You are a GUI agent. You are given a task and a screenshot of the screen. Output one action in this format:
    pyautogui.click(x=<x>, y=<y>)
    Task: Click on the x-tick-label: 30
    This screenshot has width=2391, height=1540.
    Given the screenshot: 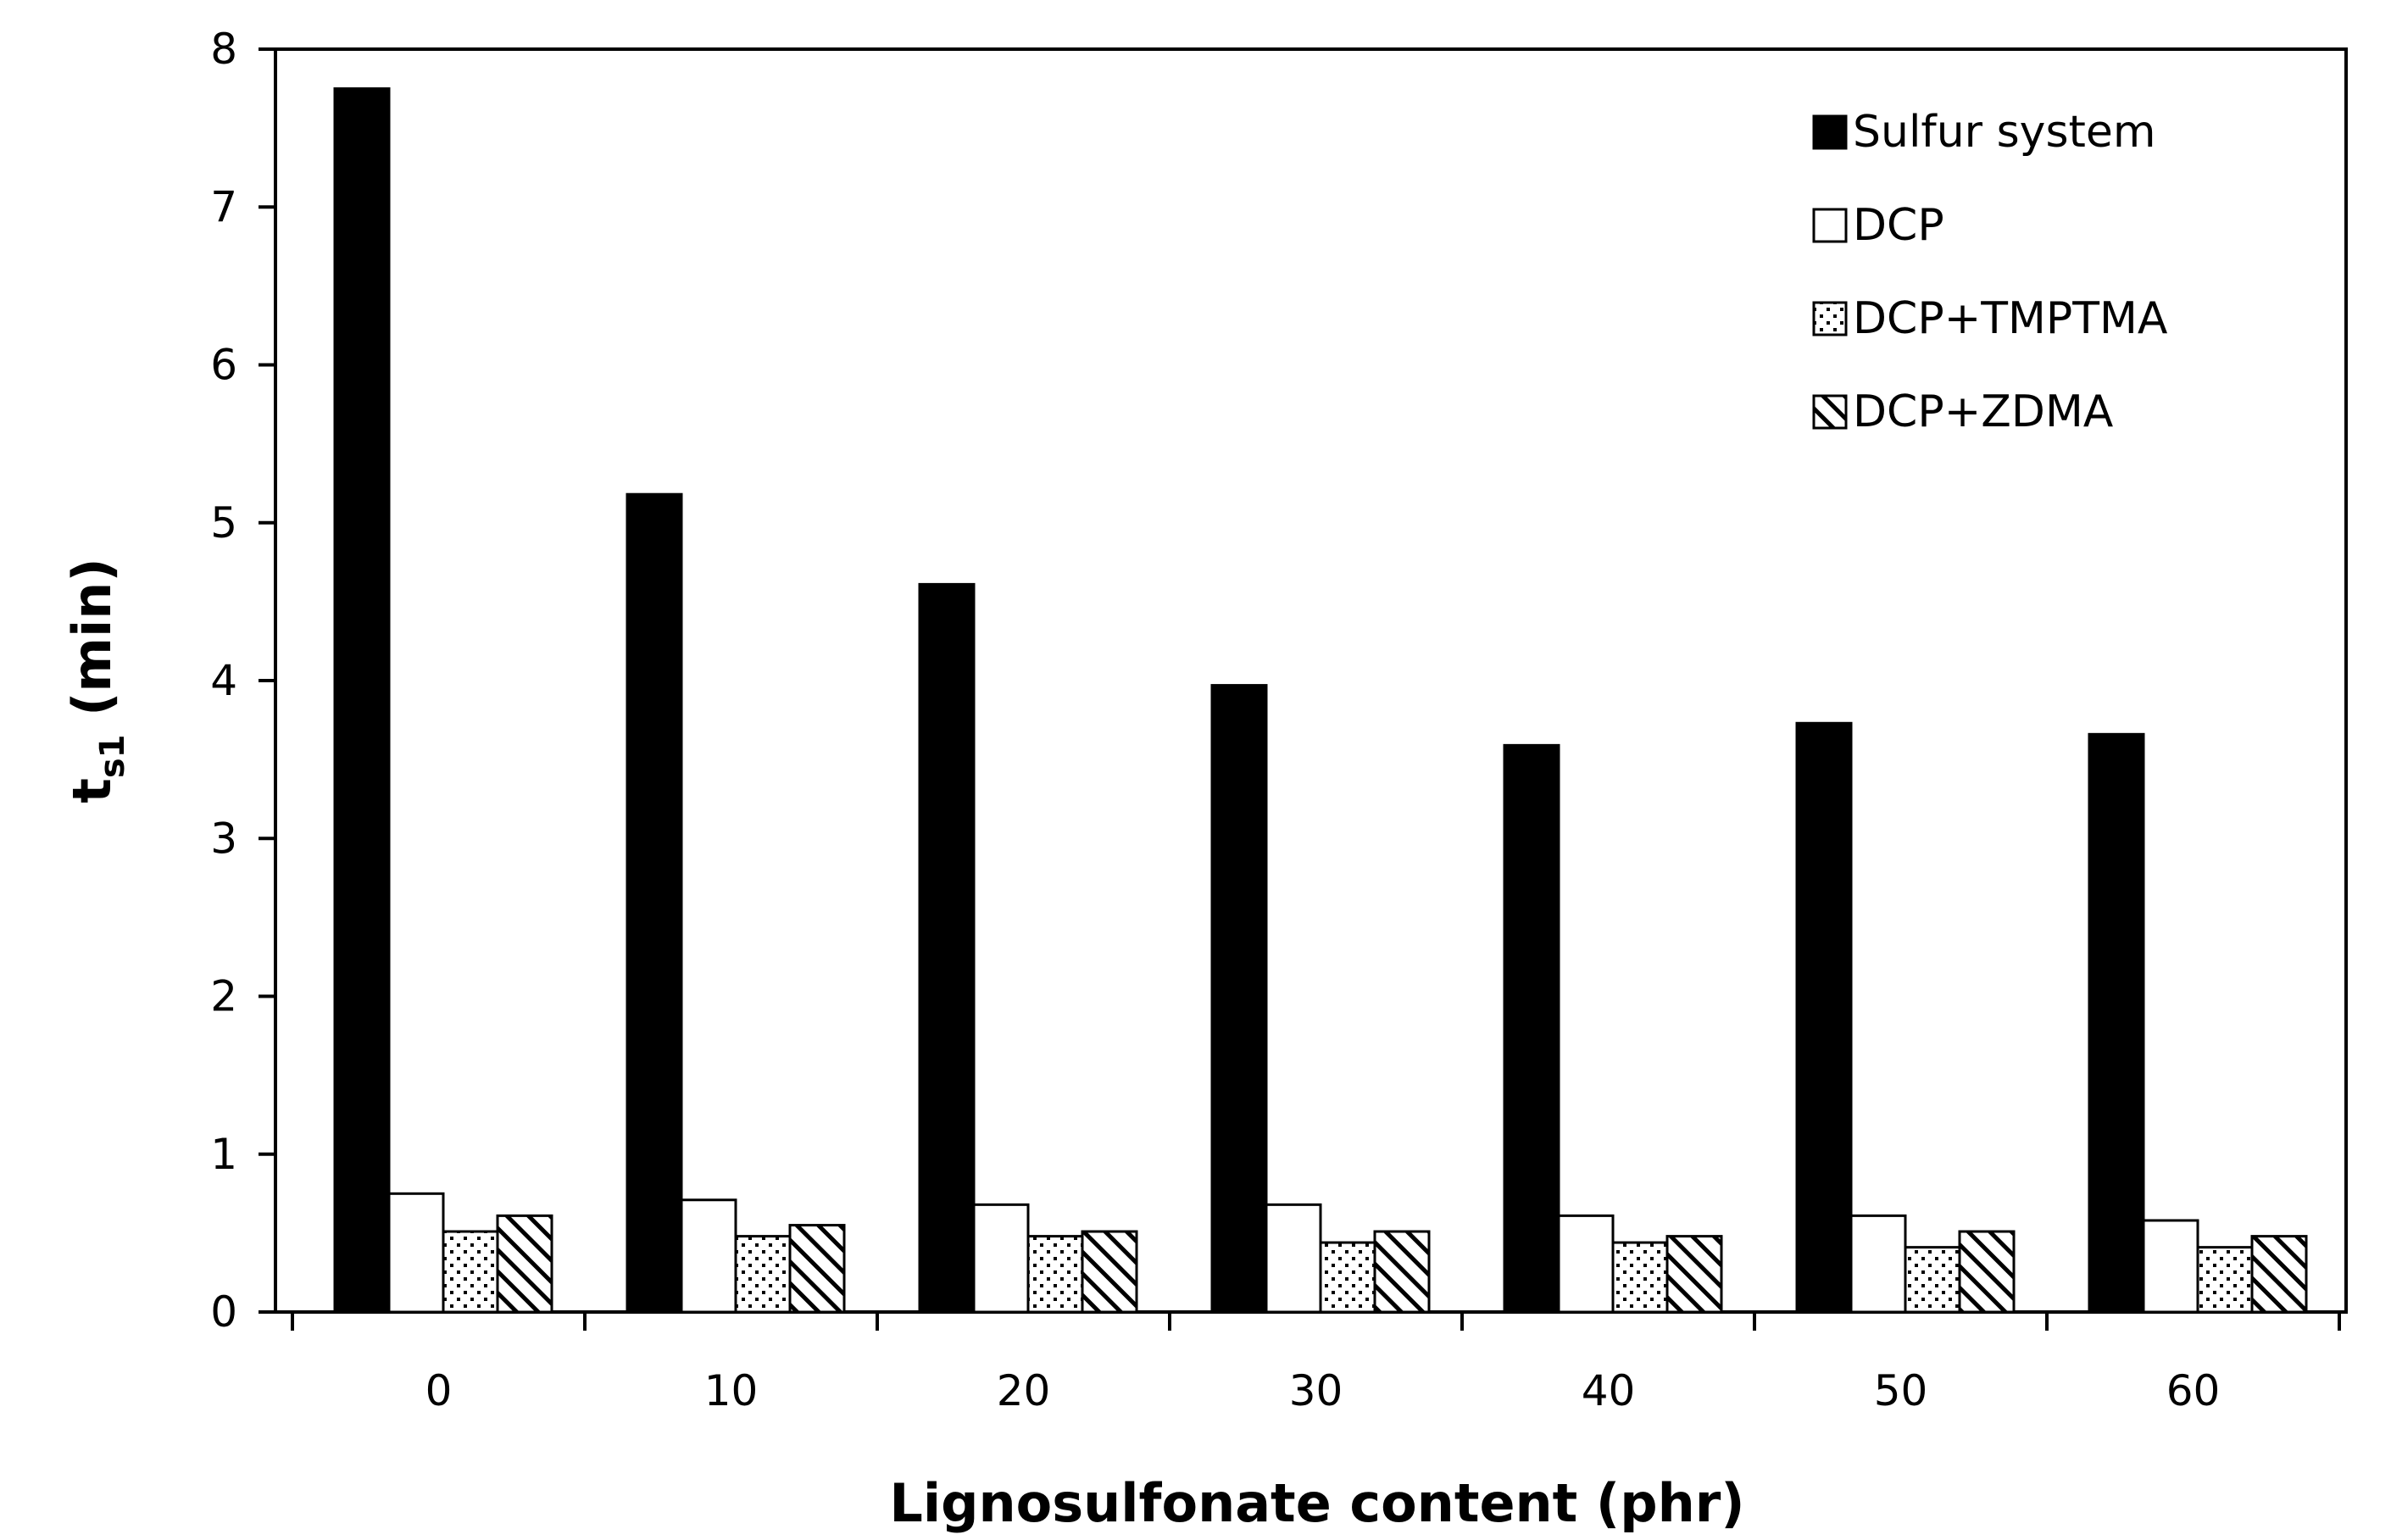 What is the action you would take?
    pyautogui.click(x=1316, y=1391)
    